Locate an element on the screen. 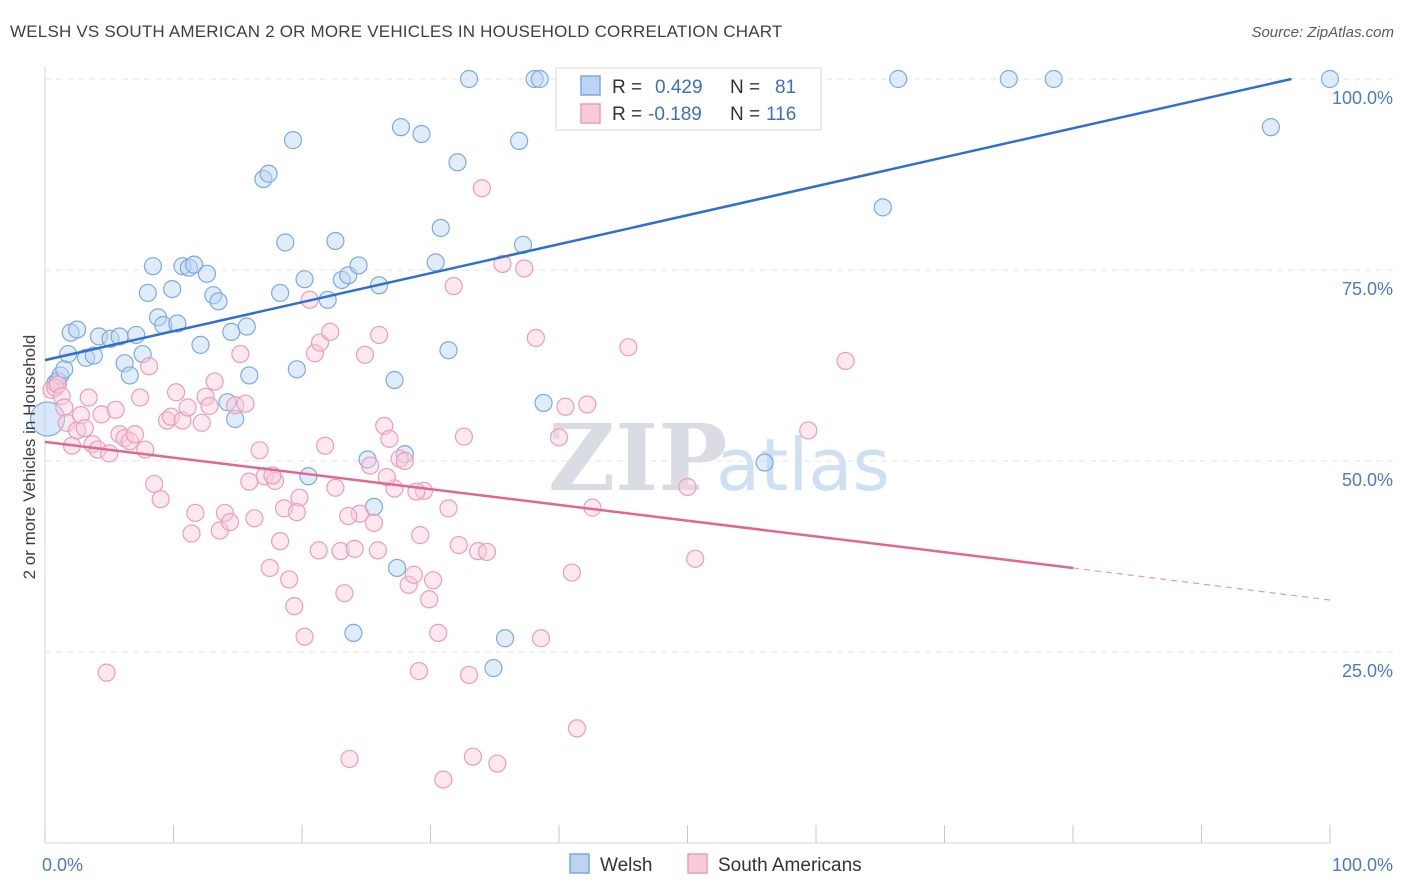 The width and height of the screenshot is (1406, 892). legend-r-label-south-americans: R = is located at coordinates (627, 114).